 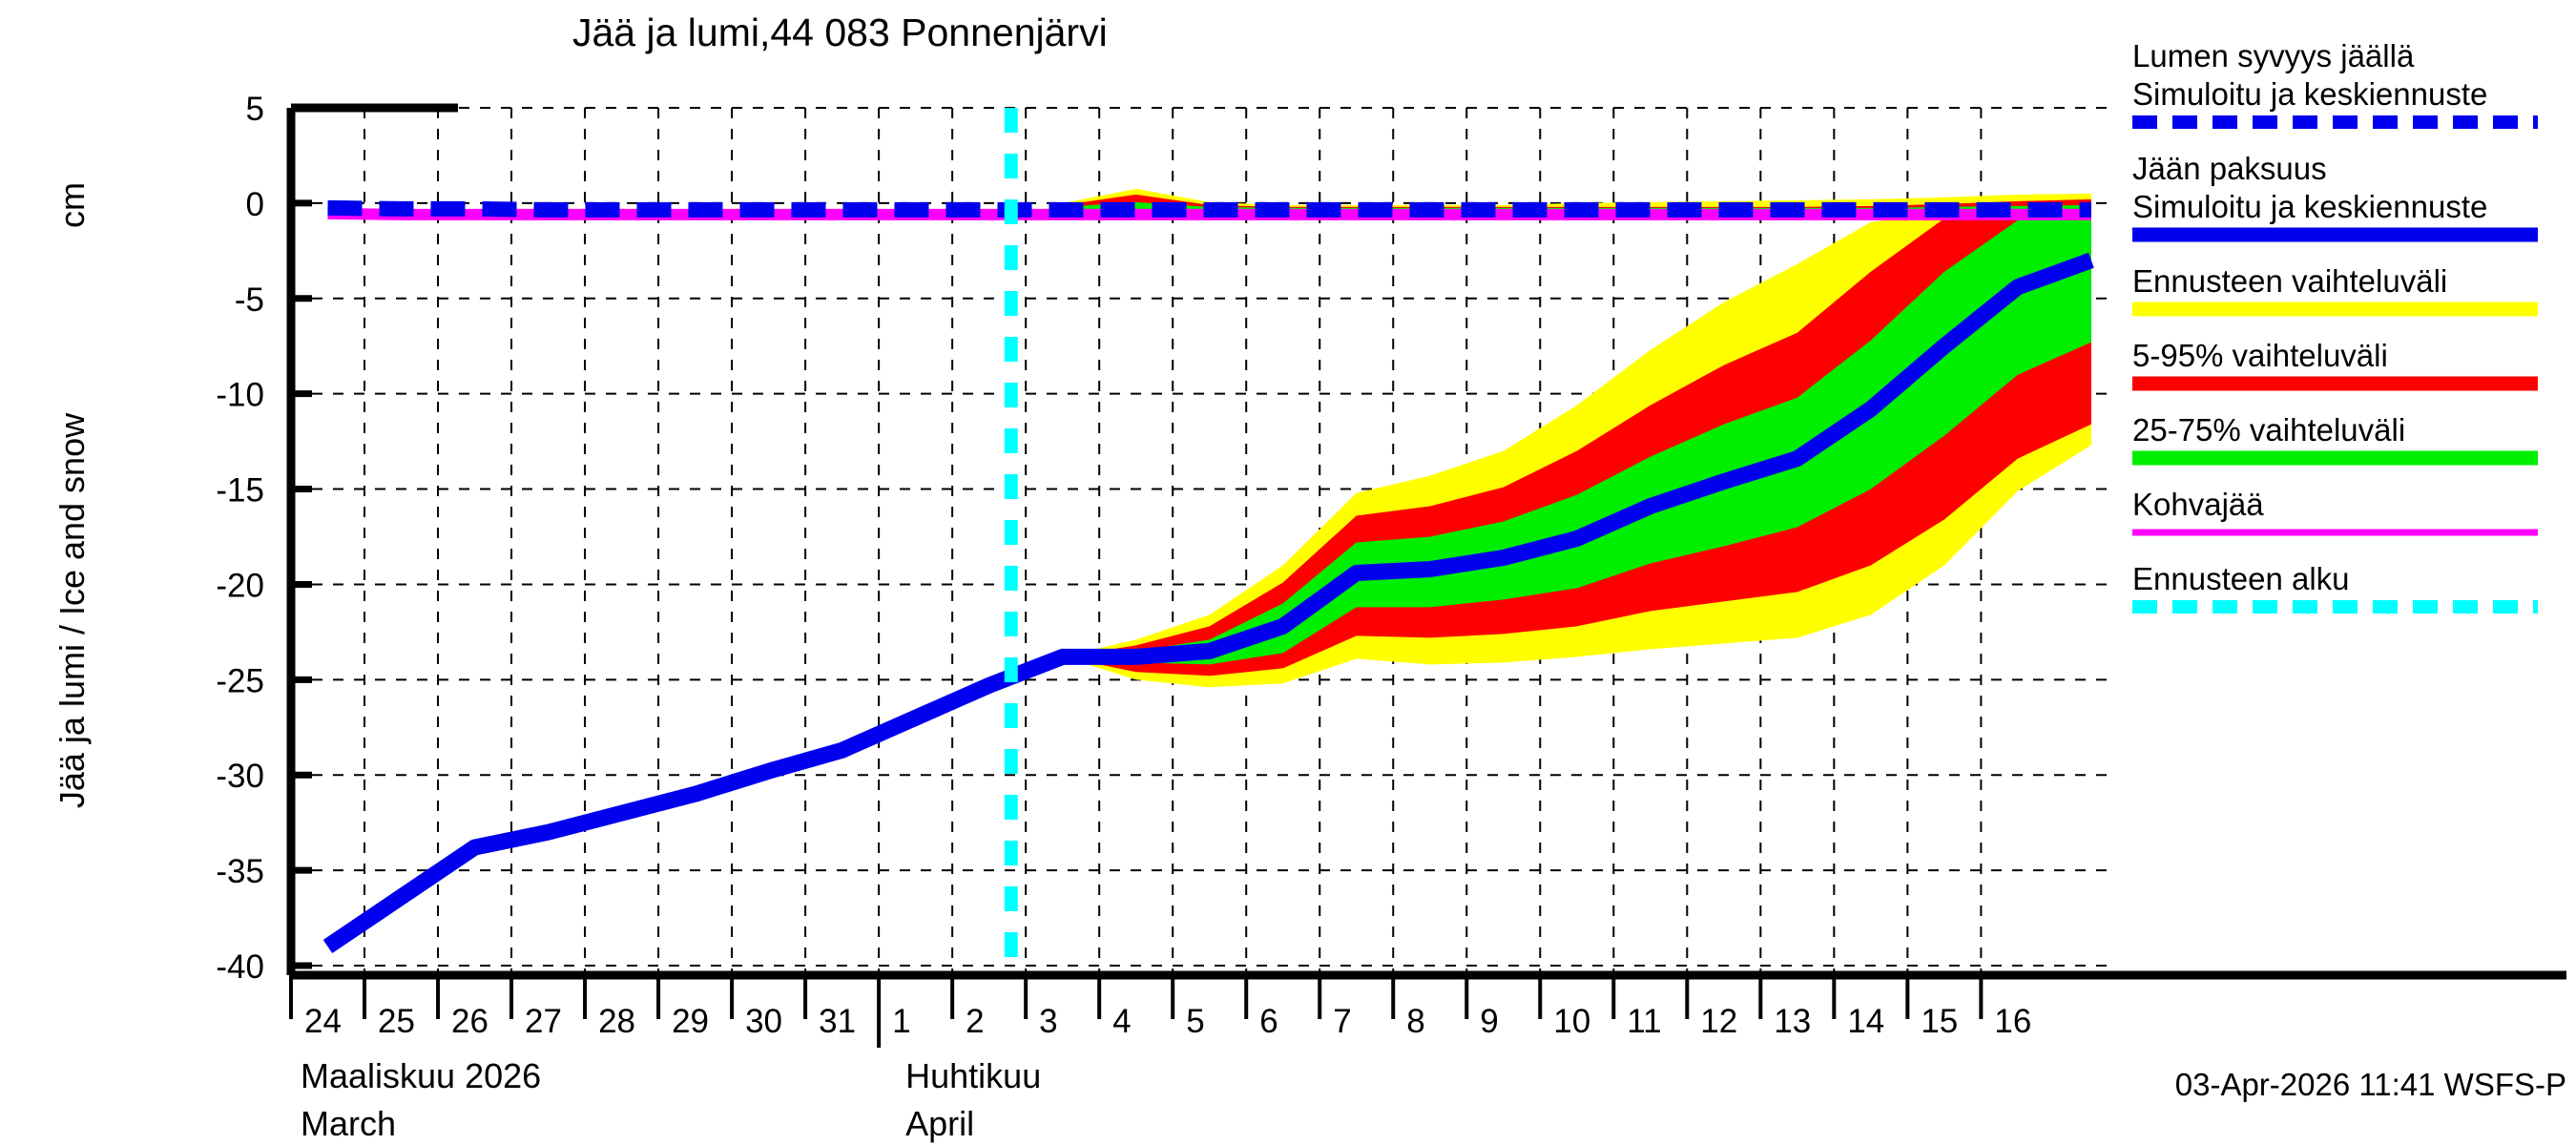 What do you see at coordinates (1792, 1022) in the screenshot?
I see `x-tick-label: 13` at bounding box center [1792, 1022].